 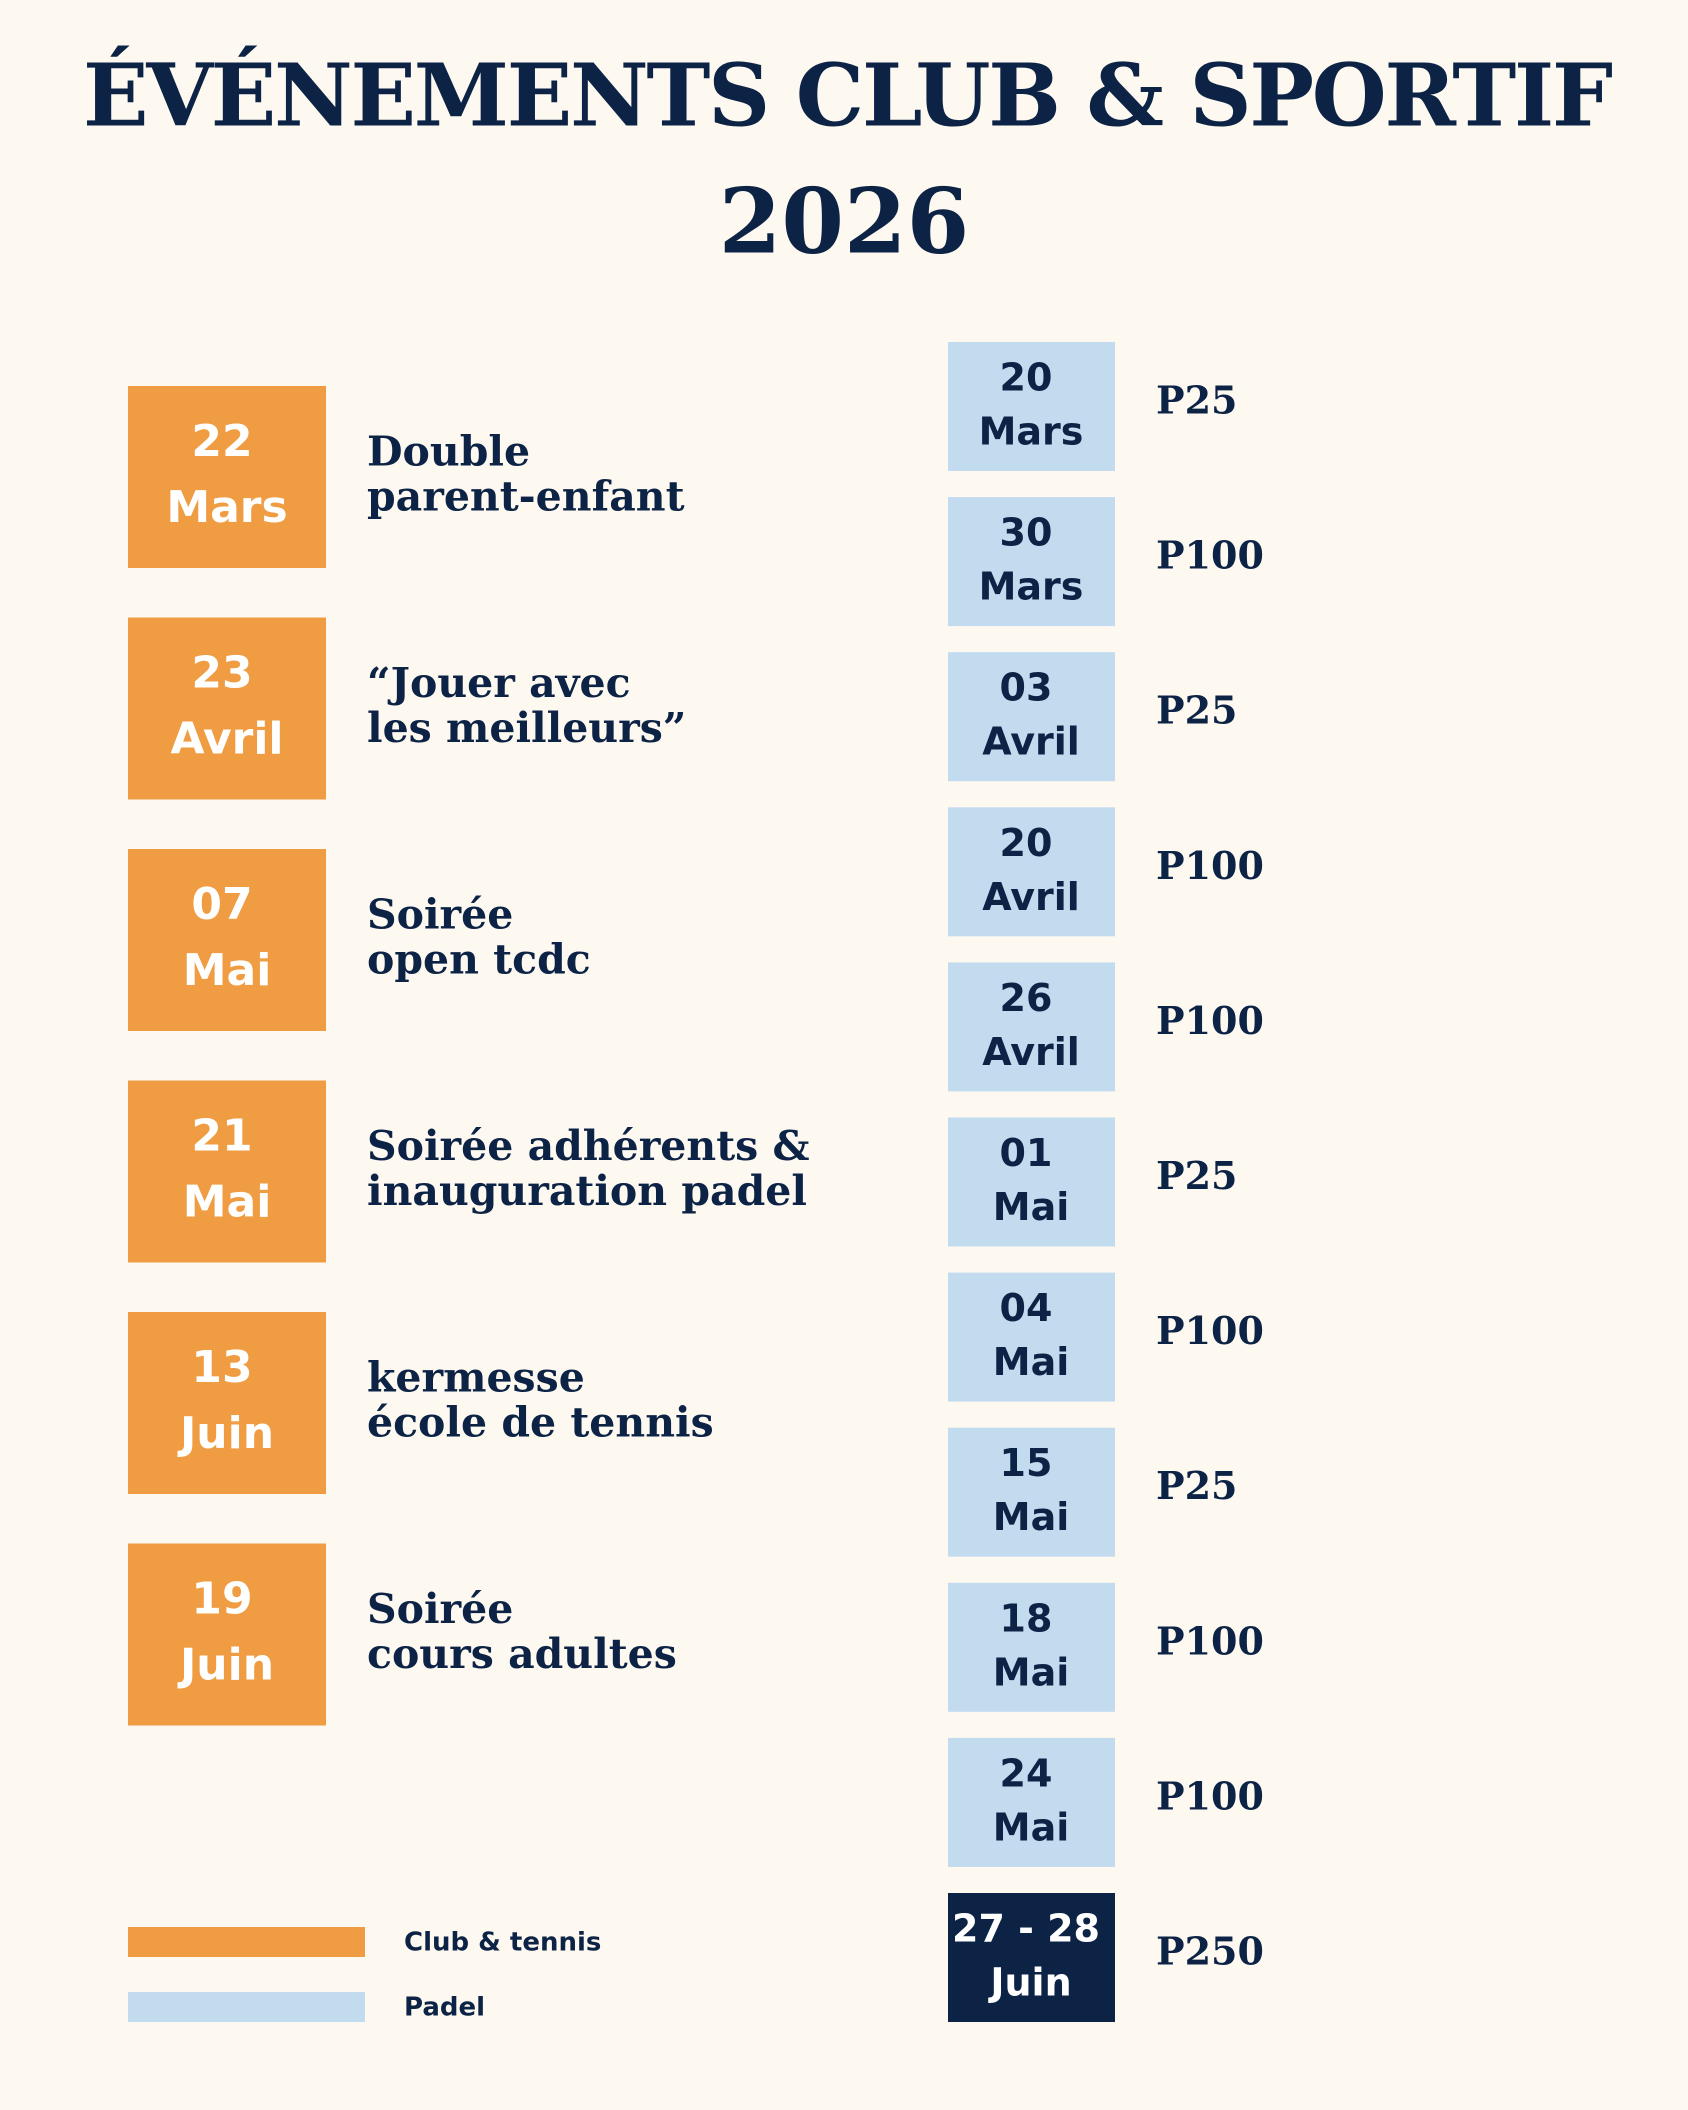 I want to click on padel-day: 04, so click(x=1026, y=1308).